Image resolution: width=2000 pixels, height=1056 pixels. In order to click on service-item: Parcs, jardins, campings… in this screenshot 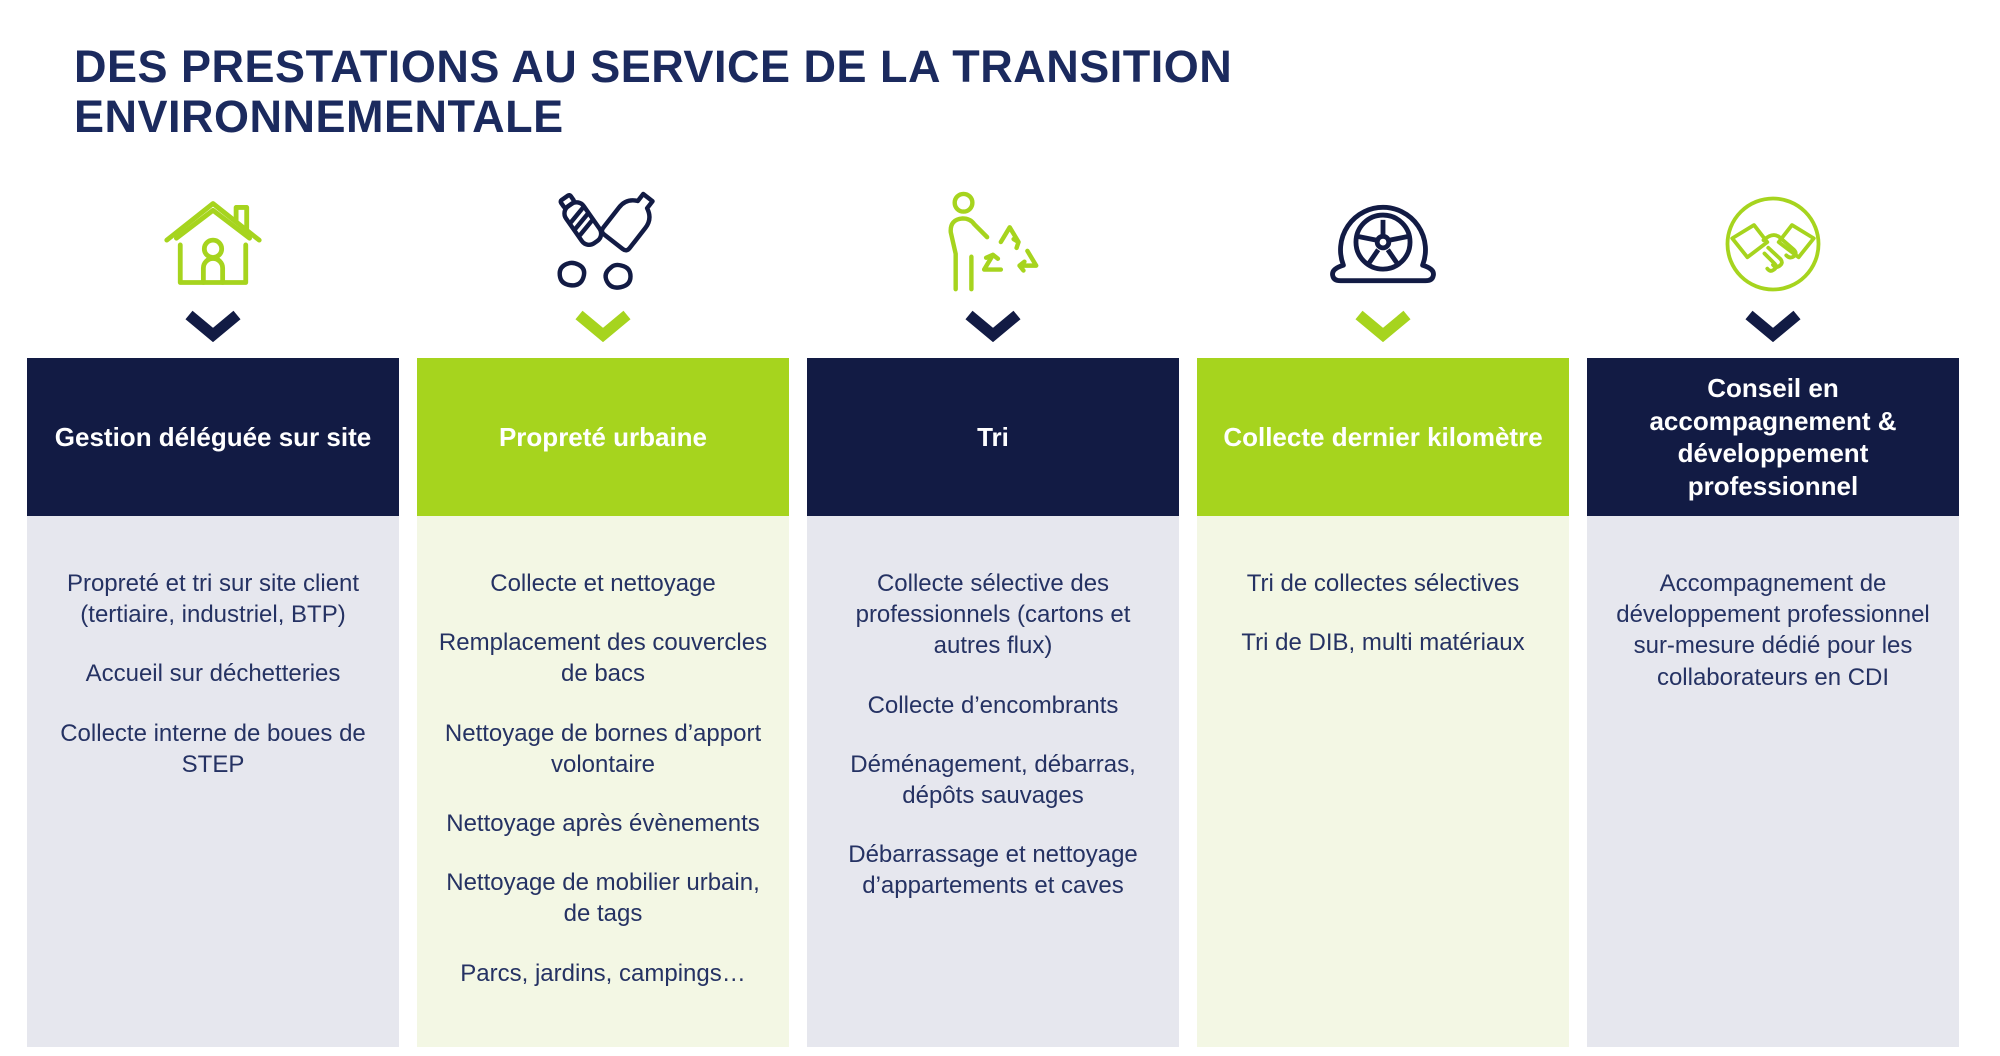, I will do `click(603, 973)`.